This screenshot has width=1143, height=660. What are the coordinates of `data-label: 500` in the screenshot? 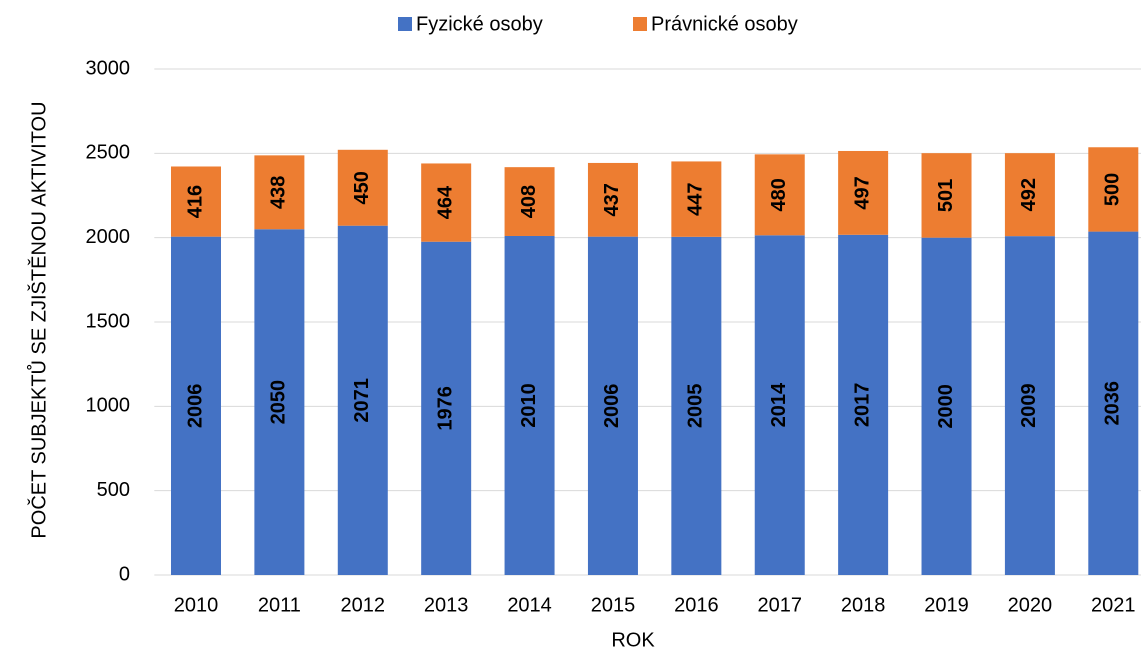 It's located at (1113, 189).